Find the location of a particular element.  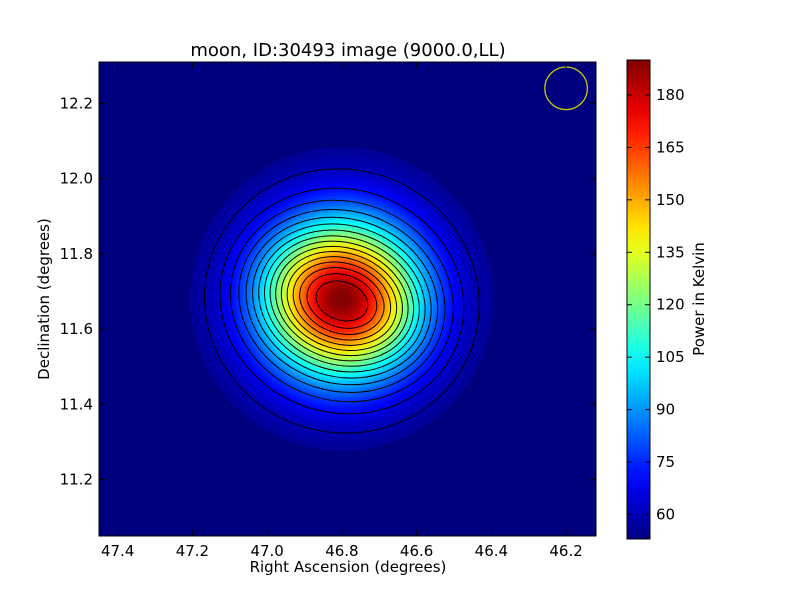

y-tick-label: 11.6 is located at coordinates (76, 329).